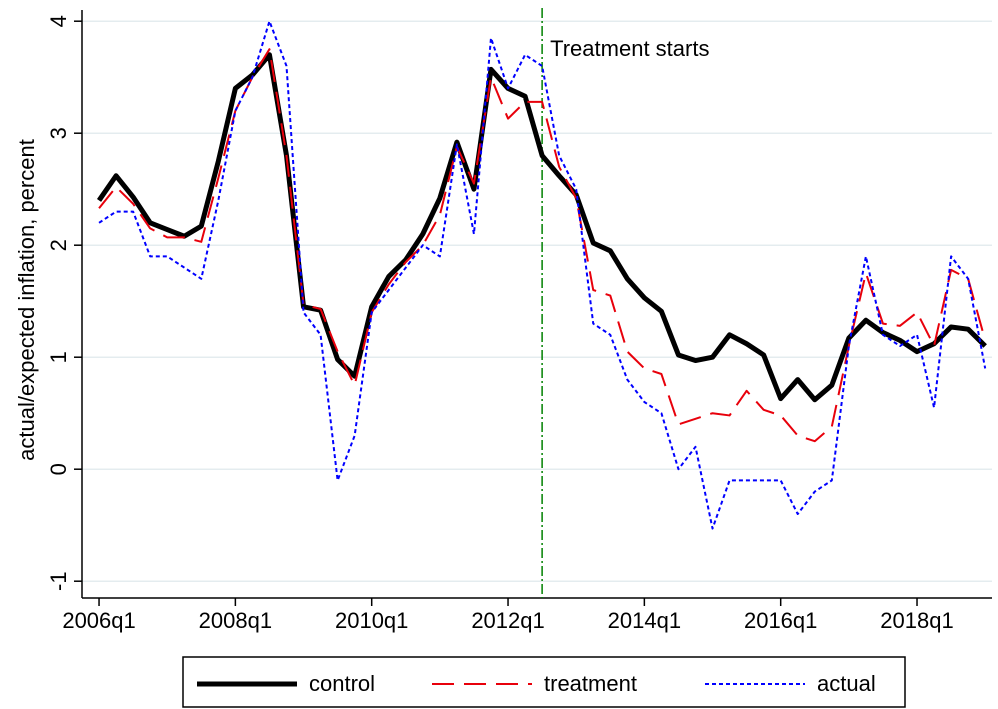  What do you see at coordinates (58, 581) in the screenshot?
I see `y-tick-label: -1` at bounding box center [58, 581].